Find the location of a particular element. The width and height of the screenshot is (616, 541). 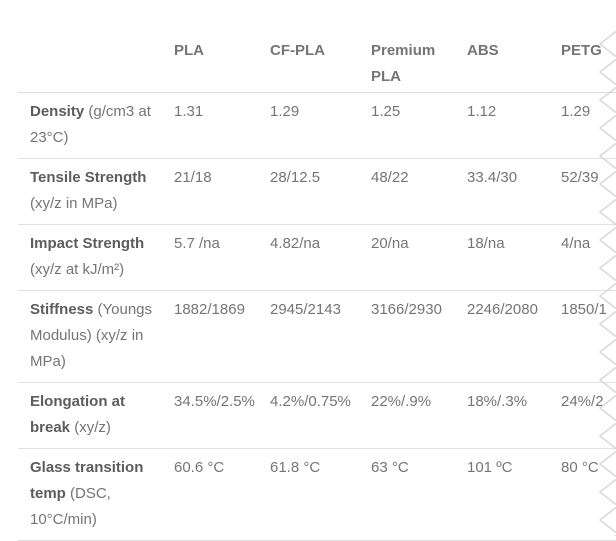

value-cell: 22%/.9% is located at coordinates (401, 401).